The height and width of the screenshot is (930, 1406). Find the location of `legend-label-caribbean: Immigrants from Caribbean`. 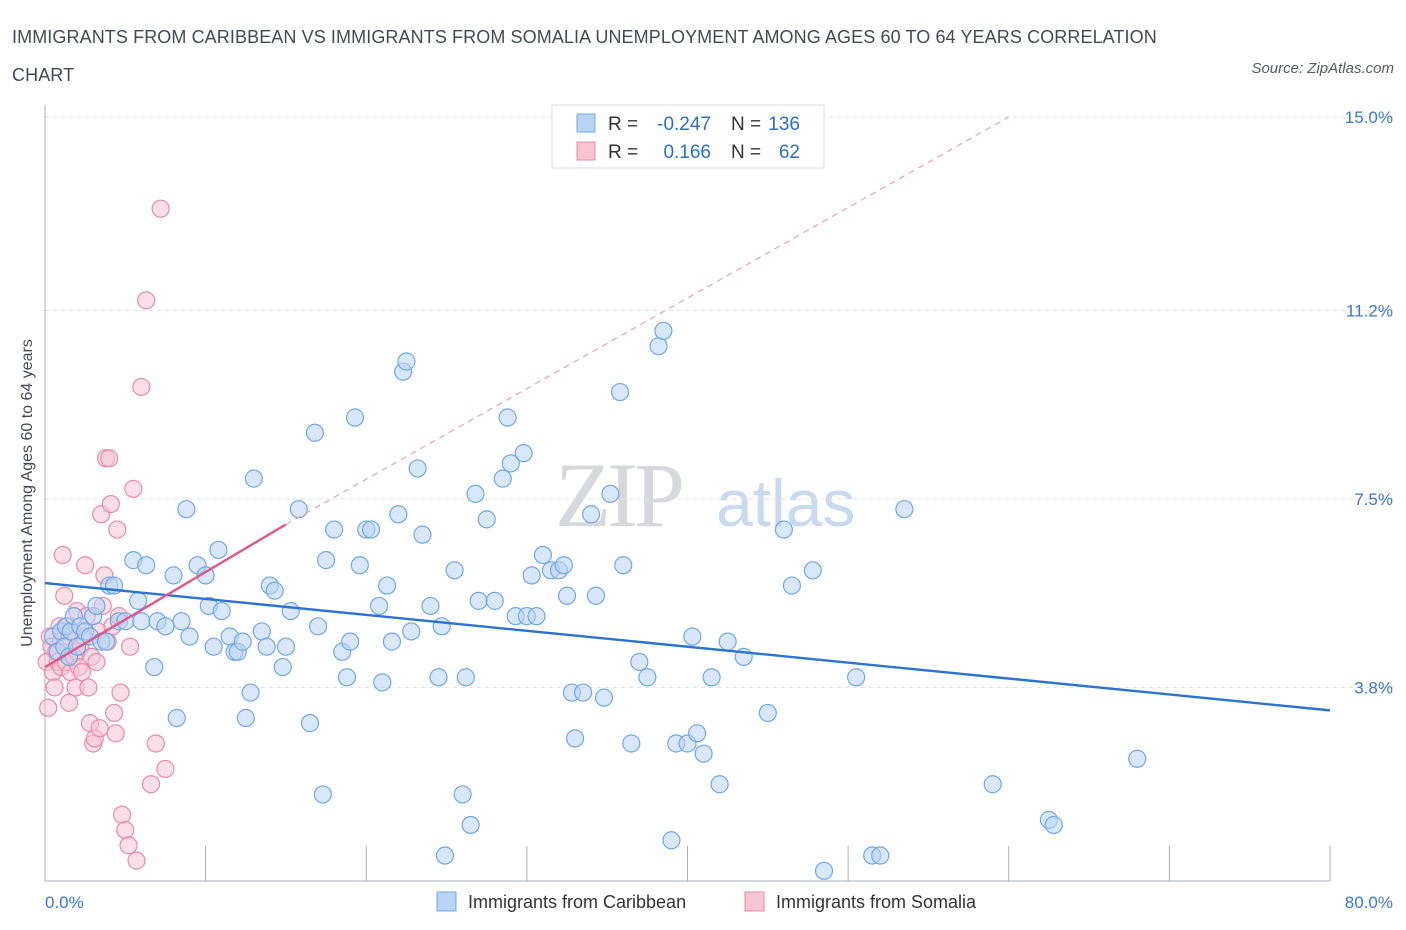

legend-label-caribbean: Immigrants from Caribbean is located at coordinates (577, 902).